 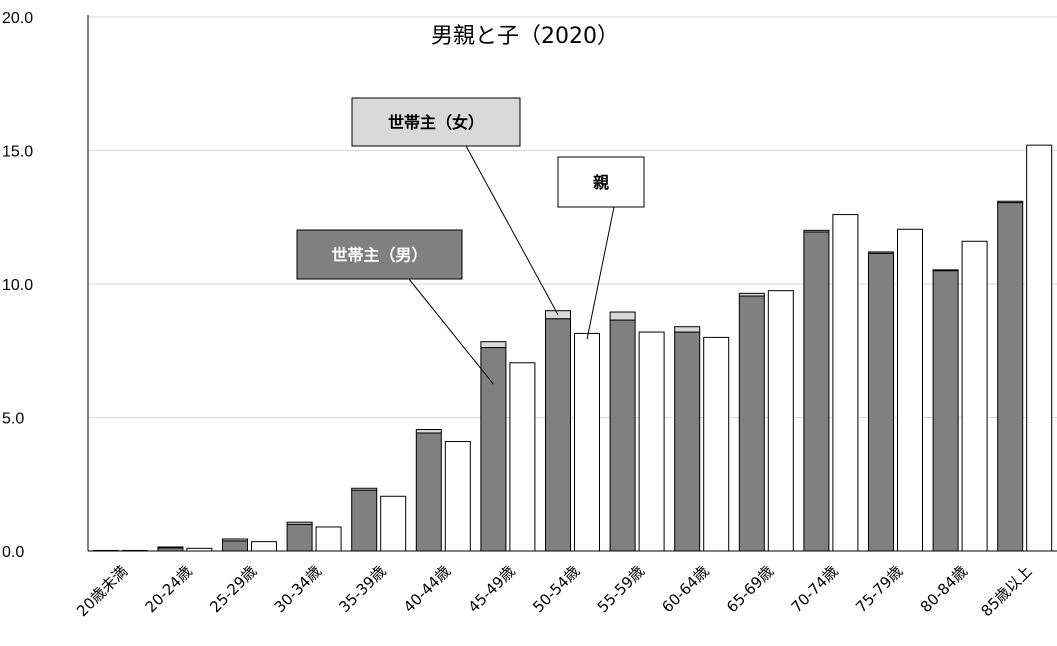 I want to click on x-tick-label: 25-29歳, so click(x=233, y=589).